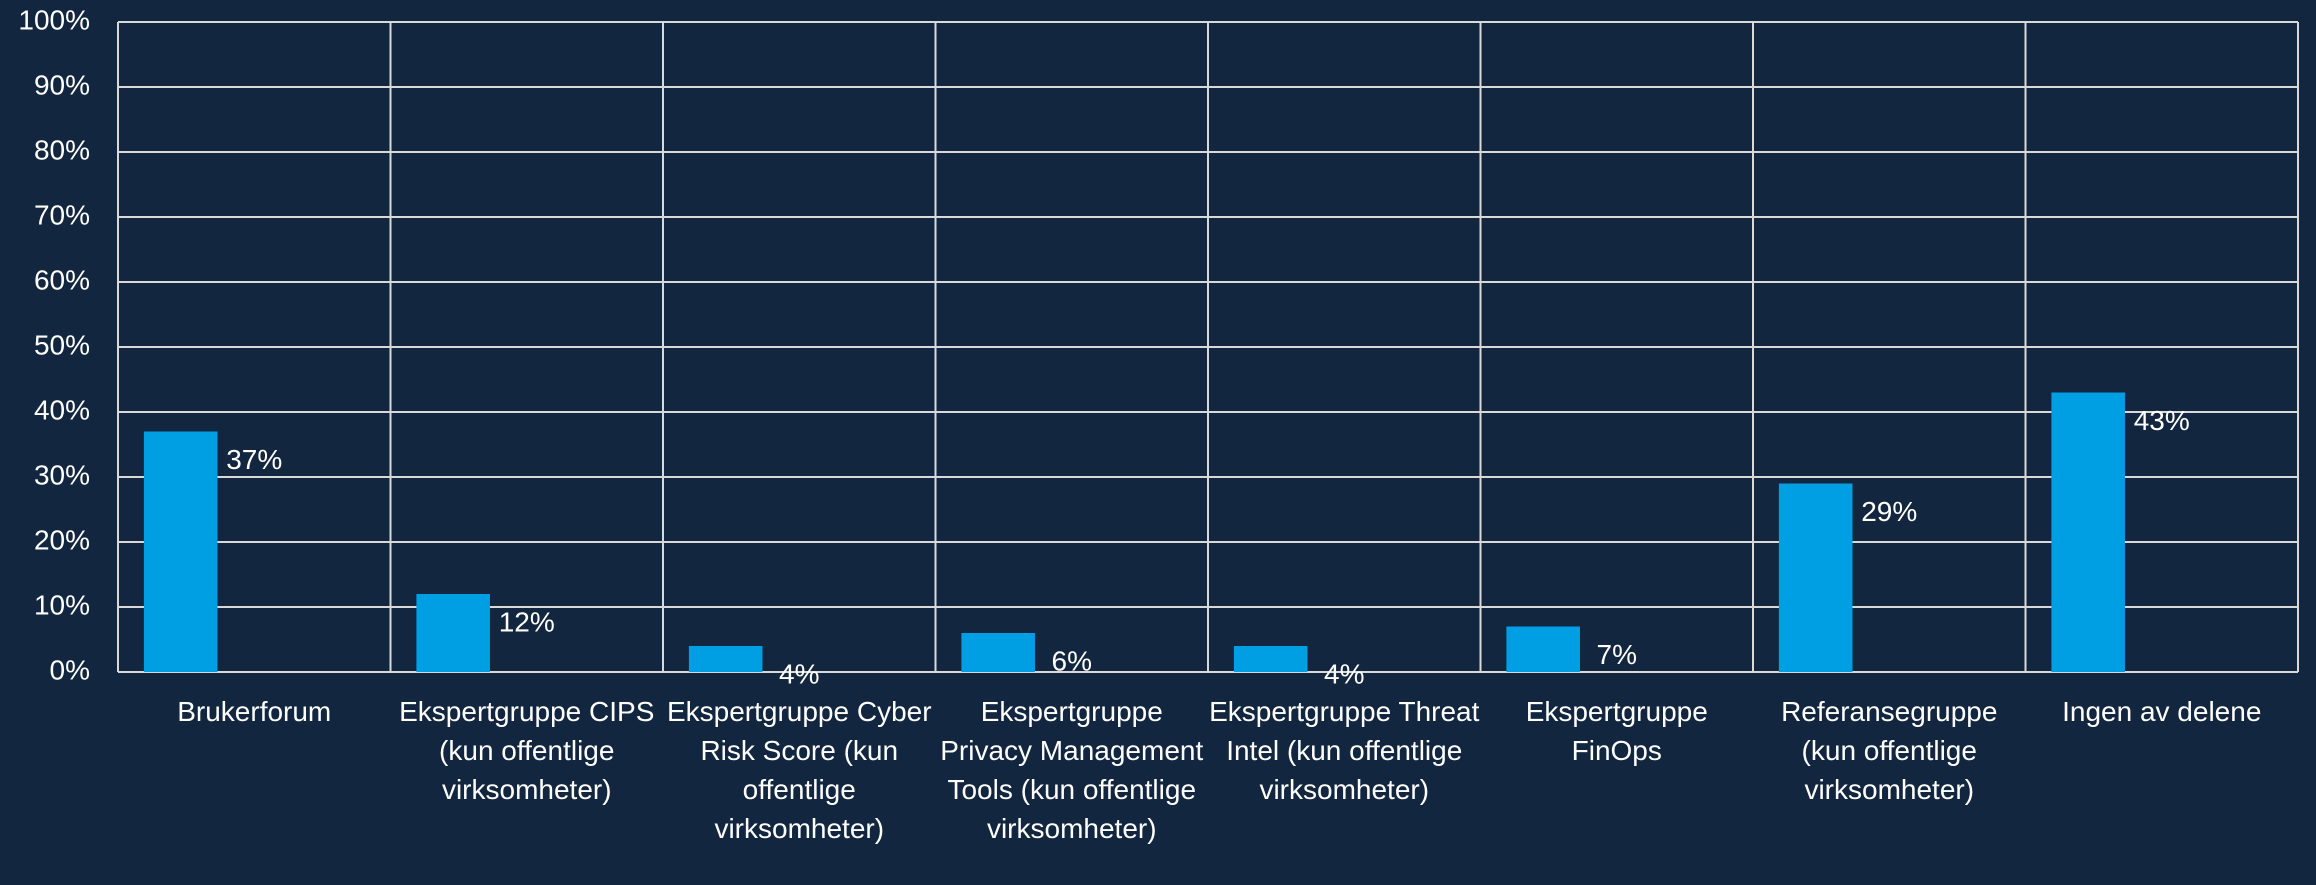  I want to click on y-tick-label: 90%, so click(62, 84).